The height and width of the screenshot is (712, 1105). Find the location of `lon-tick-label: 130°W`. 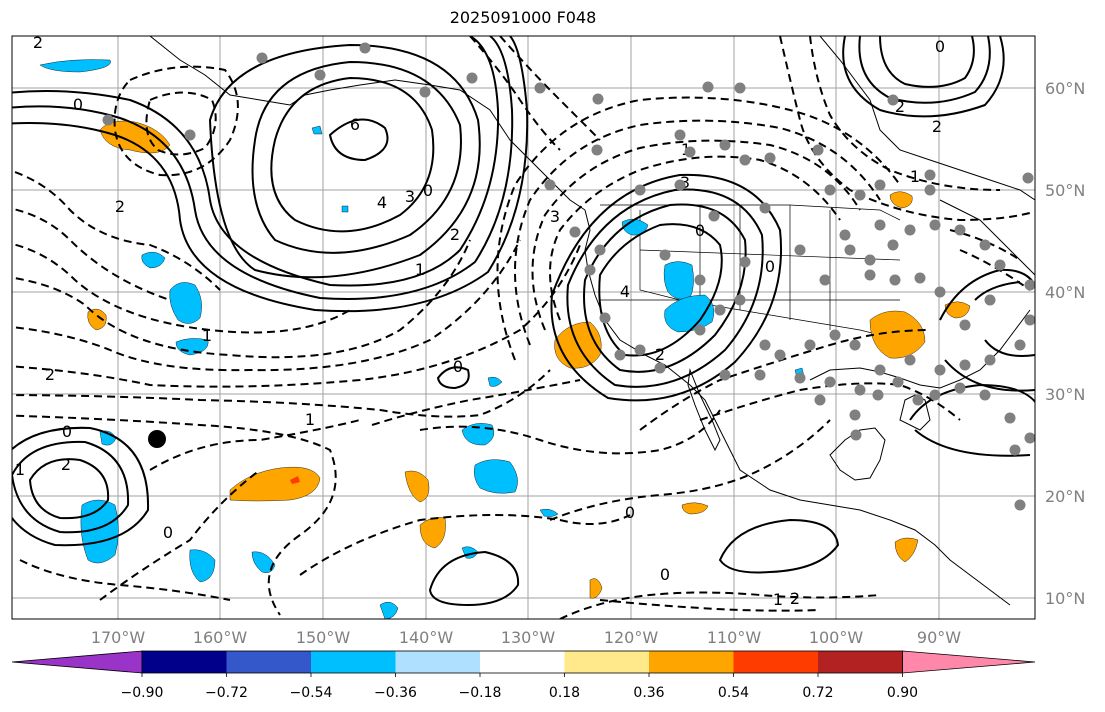

lon-tick-label: 130°W is located at coordinates (528, 637).